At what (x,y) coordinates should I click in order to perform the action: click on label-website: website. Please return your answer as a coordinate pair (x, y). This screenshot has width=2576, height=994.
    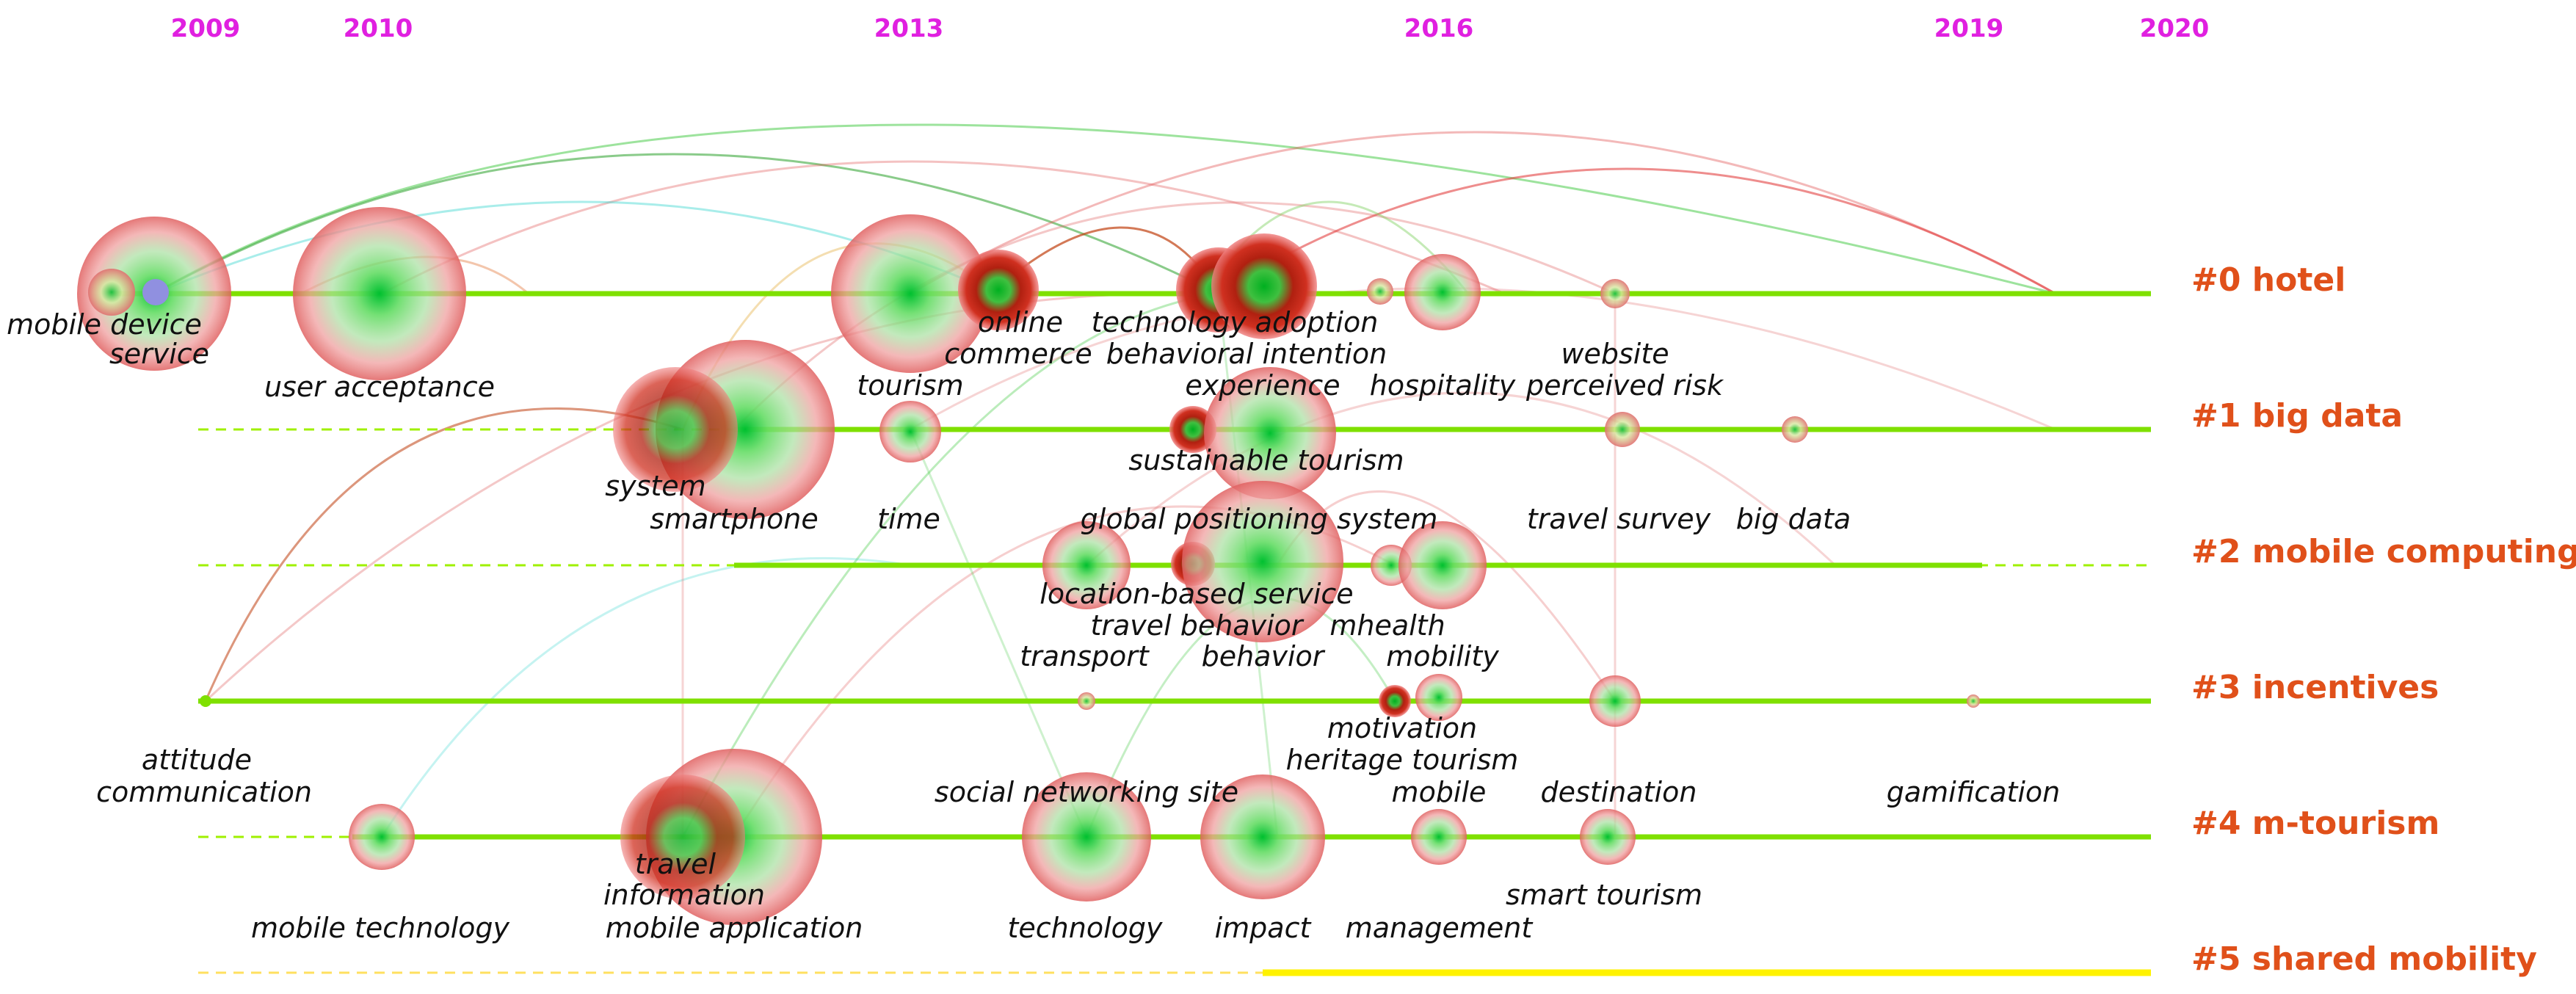
    Looking at the image, I should click on (1615, 354).